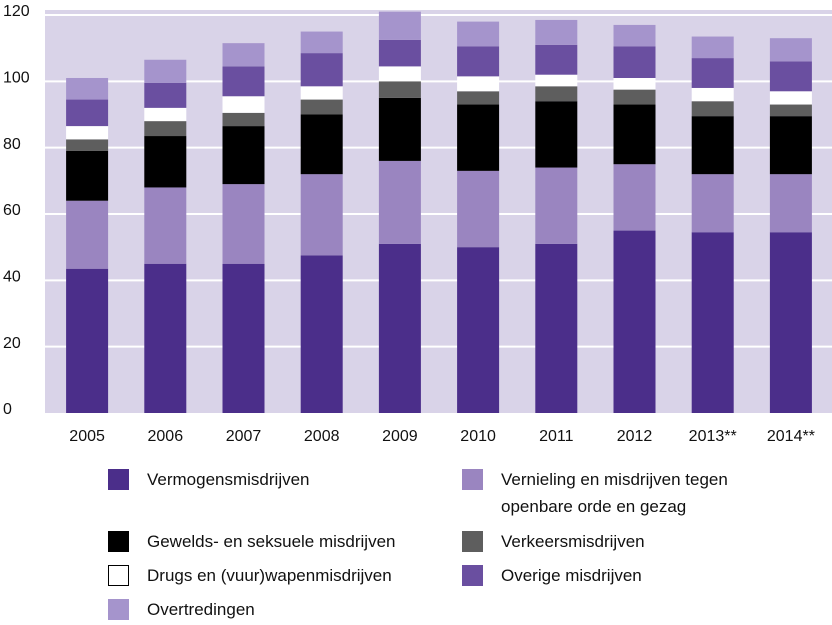  Describe the element at coordinates (571, 575) in the screenshot. I see `legend-label: Overige misdrijven` at that location.